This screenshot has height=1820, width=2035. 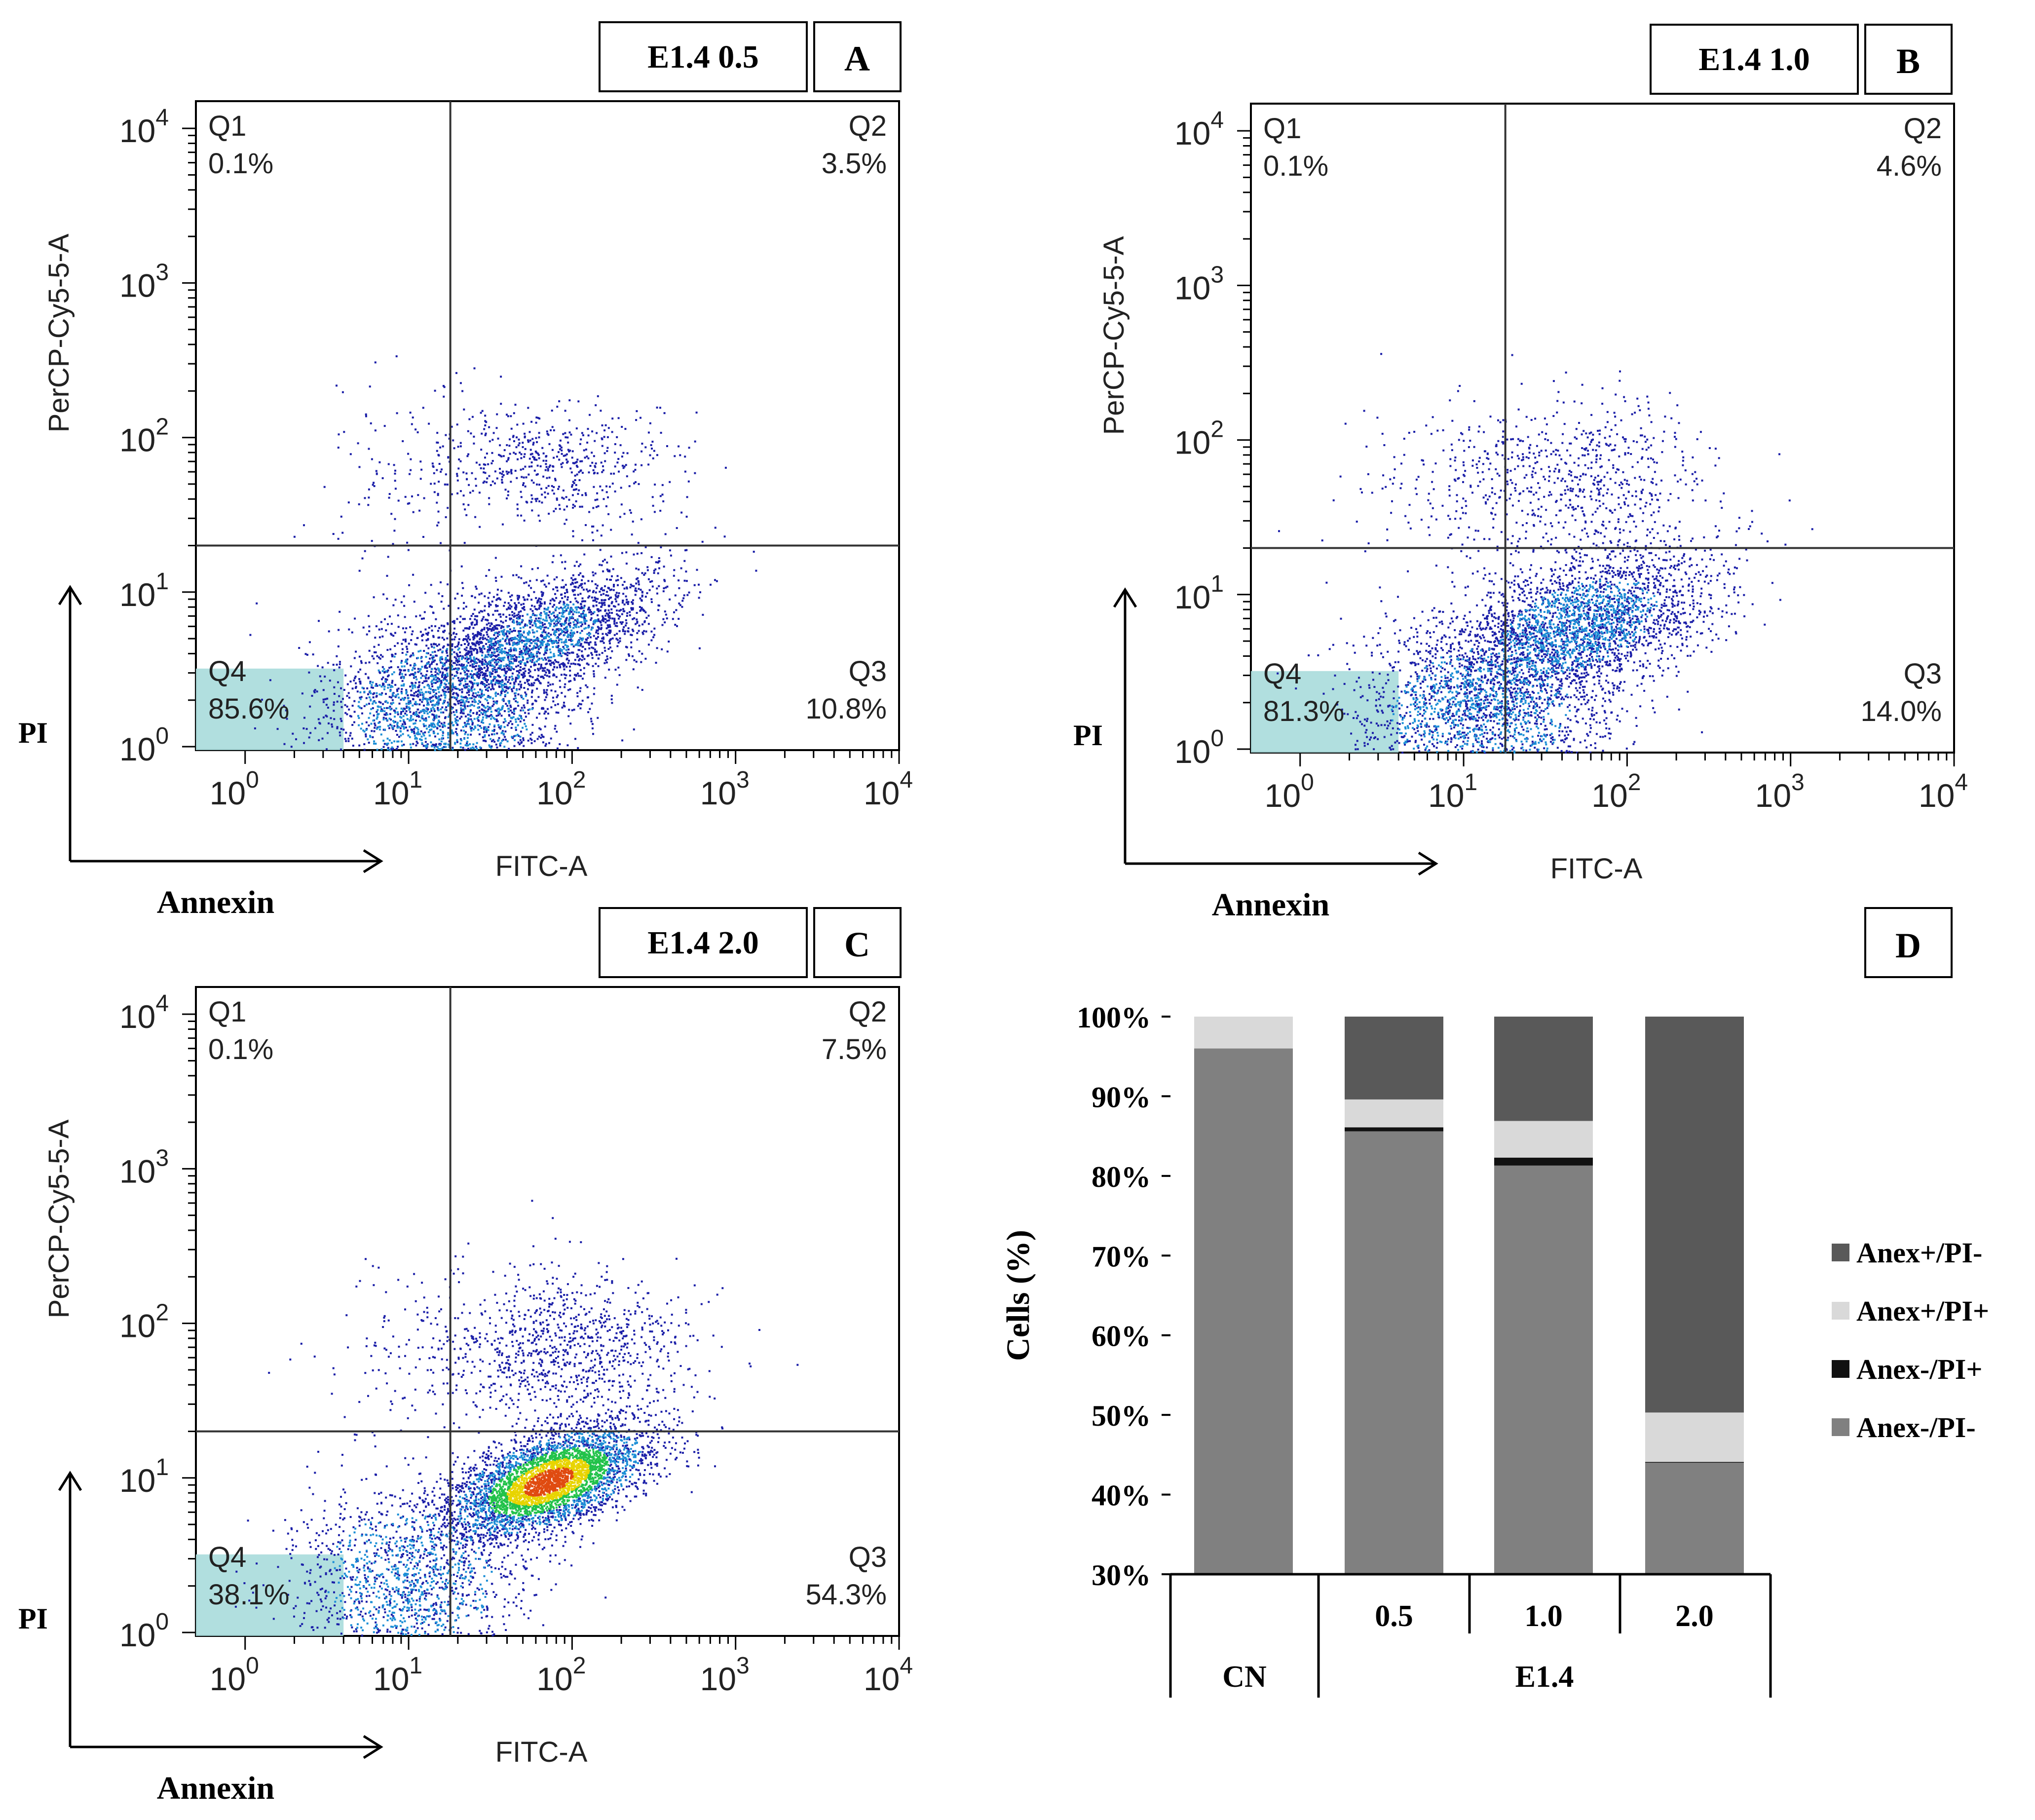 I want to click on y-tick-label: 70%, so click(x=1121, y=1256).